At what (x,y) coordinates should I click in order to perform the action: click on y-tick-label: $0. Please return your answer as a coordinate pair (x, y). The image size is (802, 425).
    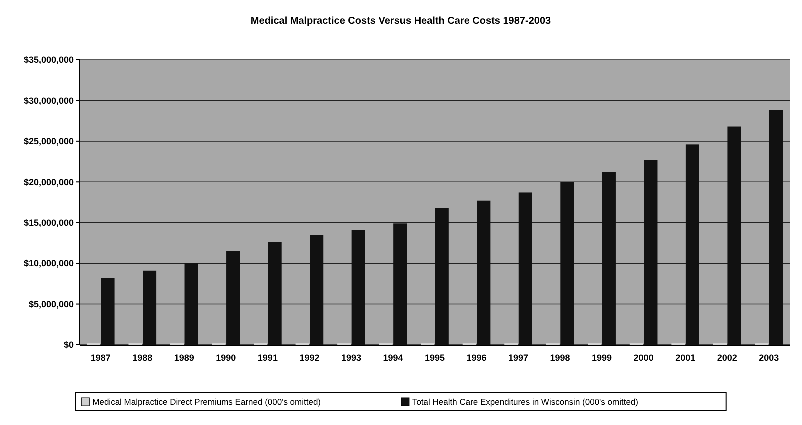
    Looking at the image, I should click on (69, 345).